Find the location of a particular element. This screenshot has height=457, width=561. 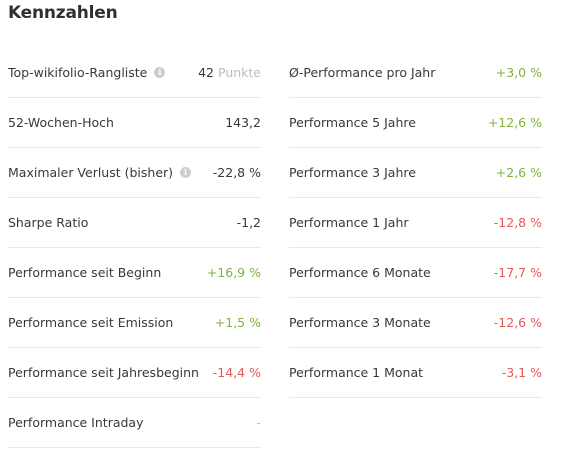

kpi-row-max-verlust: Maximaler Verlust (bisher) i -22,8 % is located at coordinates (134, 173).